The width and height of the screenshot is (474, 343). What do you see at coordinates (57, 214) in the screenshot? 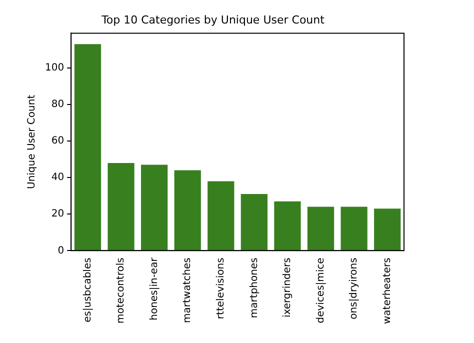
I see `y-tick-label: 20` at bounding box center [57, 214].